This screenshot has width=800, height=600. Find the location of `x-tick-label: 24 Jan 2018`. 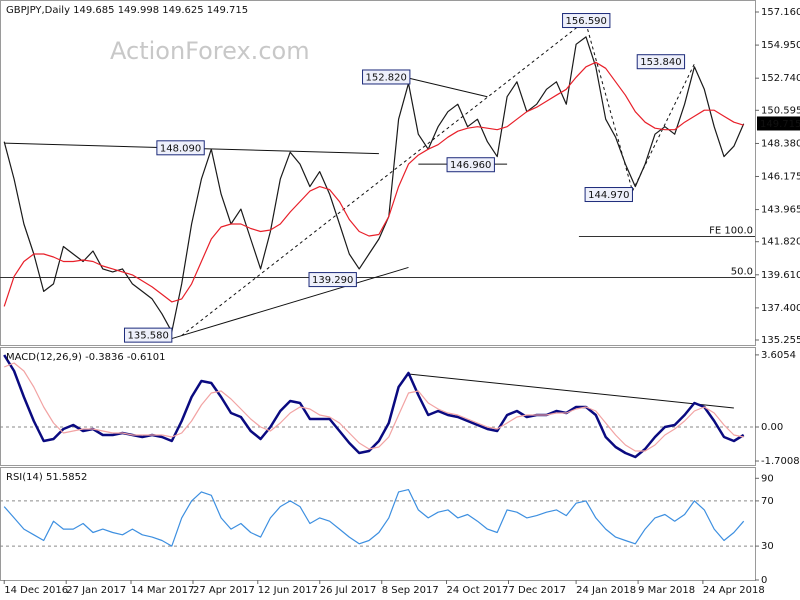

x-tick-label: 24 Jan 2018 is located at coordinates (606, 590).